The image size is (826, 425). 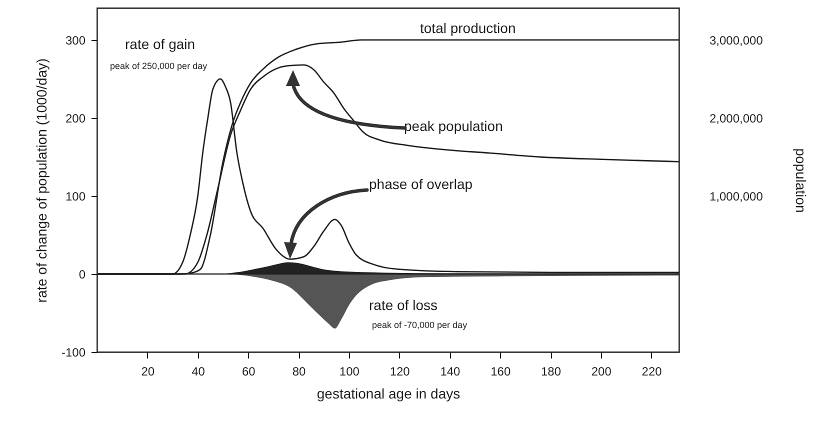 I want to click on annotation: rate of gain, so click(x=160, y=44).